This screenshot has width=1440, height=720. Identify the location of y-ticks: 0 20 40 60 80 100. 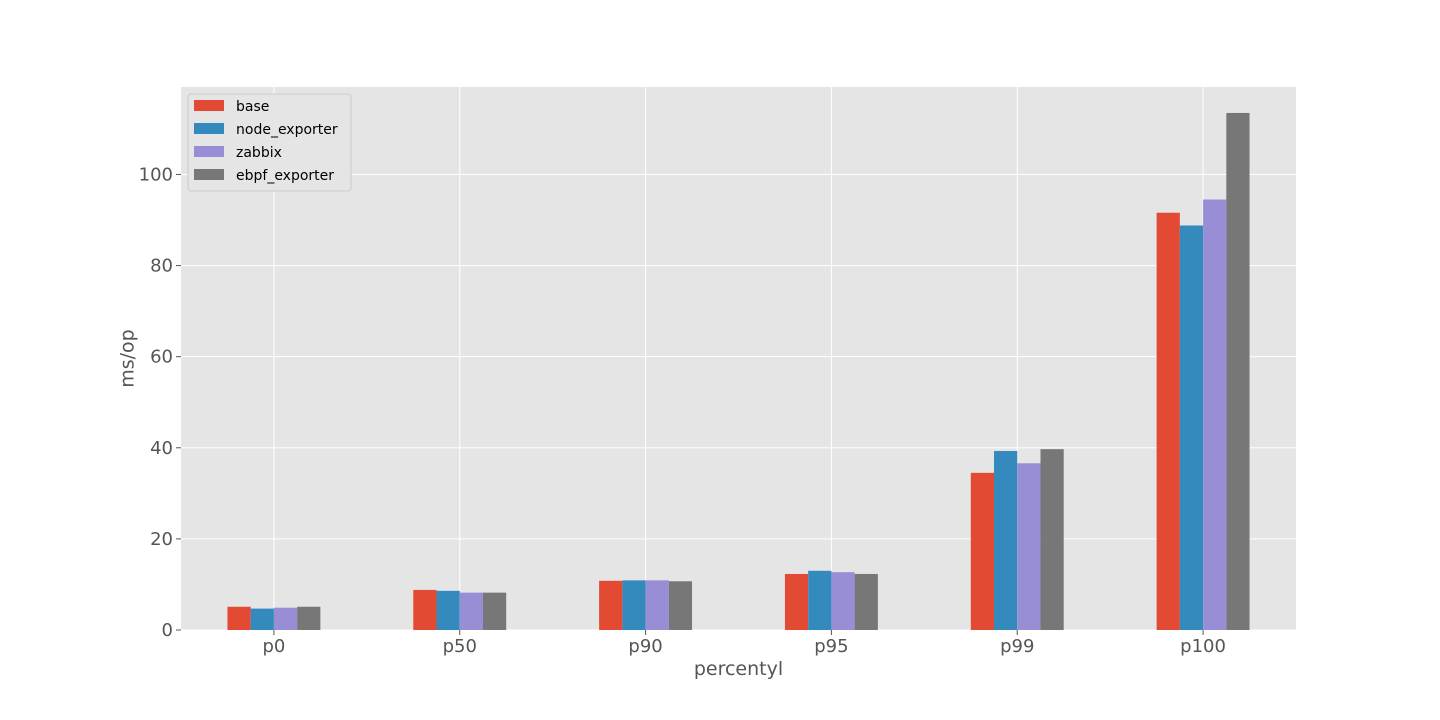
(160, 402).